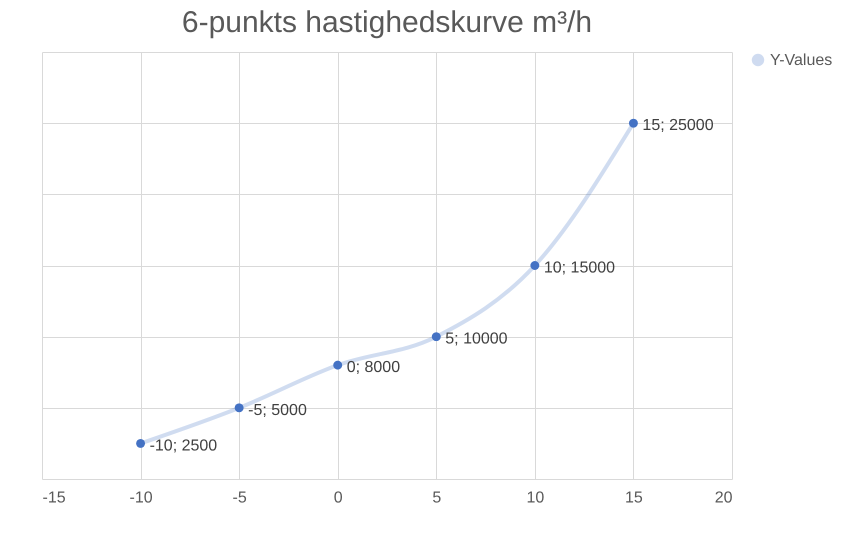  What do you see at coordinates (184, 445) in the screenshot?
I see `data-label: -10; 2500` at bounding box center [184, 445].